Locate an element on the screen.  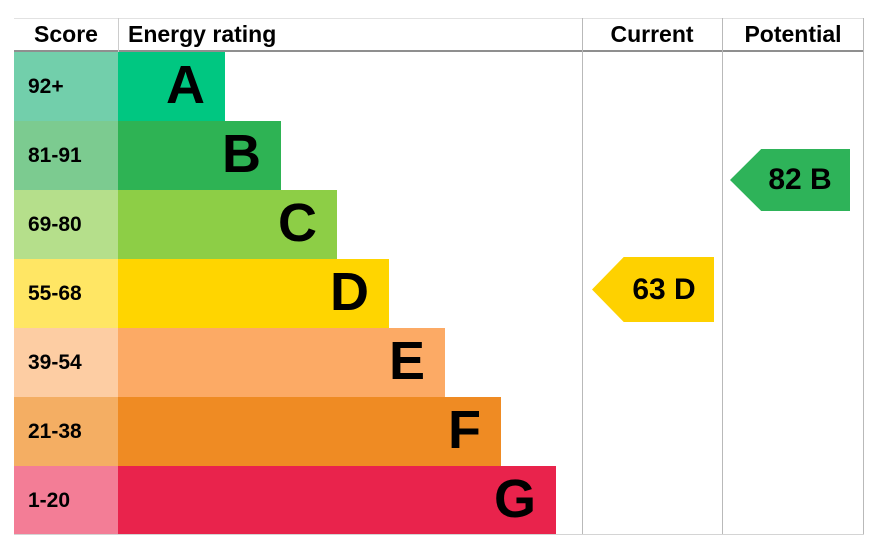
band-letter: D is located at coordinates (349, 291).